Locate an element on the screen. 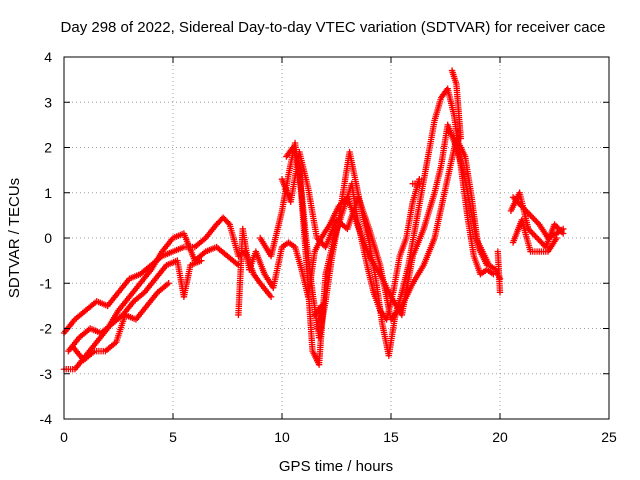 The height and width of the screenshot is (480, 640). y-tick-label: 1 is located at coordinates (48, 193).